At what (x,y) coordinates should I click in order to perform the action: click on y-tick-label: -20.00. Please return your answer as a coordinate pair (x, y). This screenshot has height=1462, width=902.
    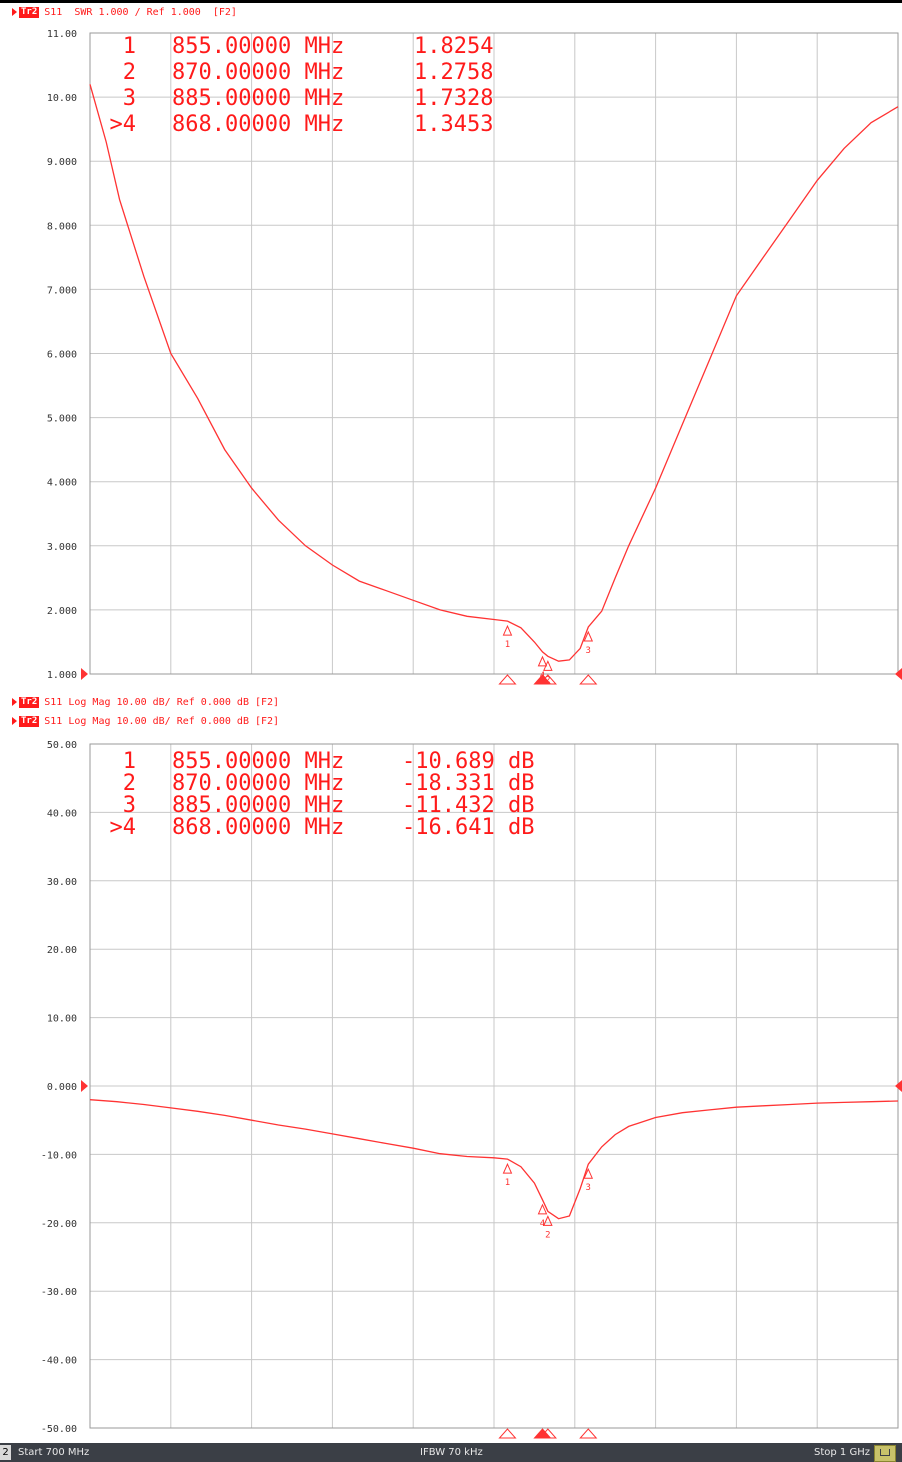
    Looking at the image, I should click on (59, 1224).